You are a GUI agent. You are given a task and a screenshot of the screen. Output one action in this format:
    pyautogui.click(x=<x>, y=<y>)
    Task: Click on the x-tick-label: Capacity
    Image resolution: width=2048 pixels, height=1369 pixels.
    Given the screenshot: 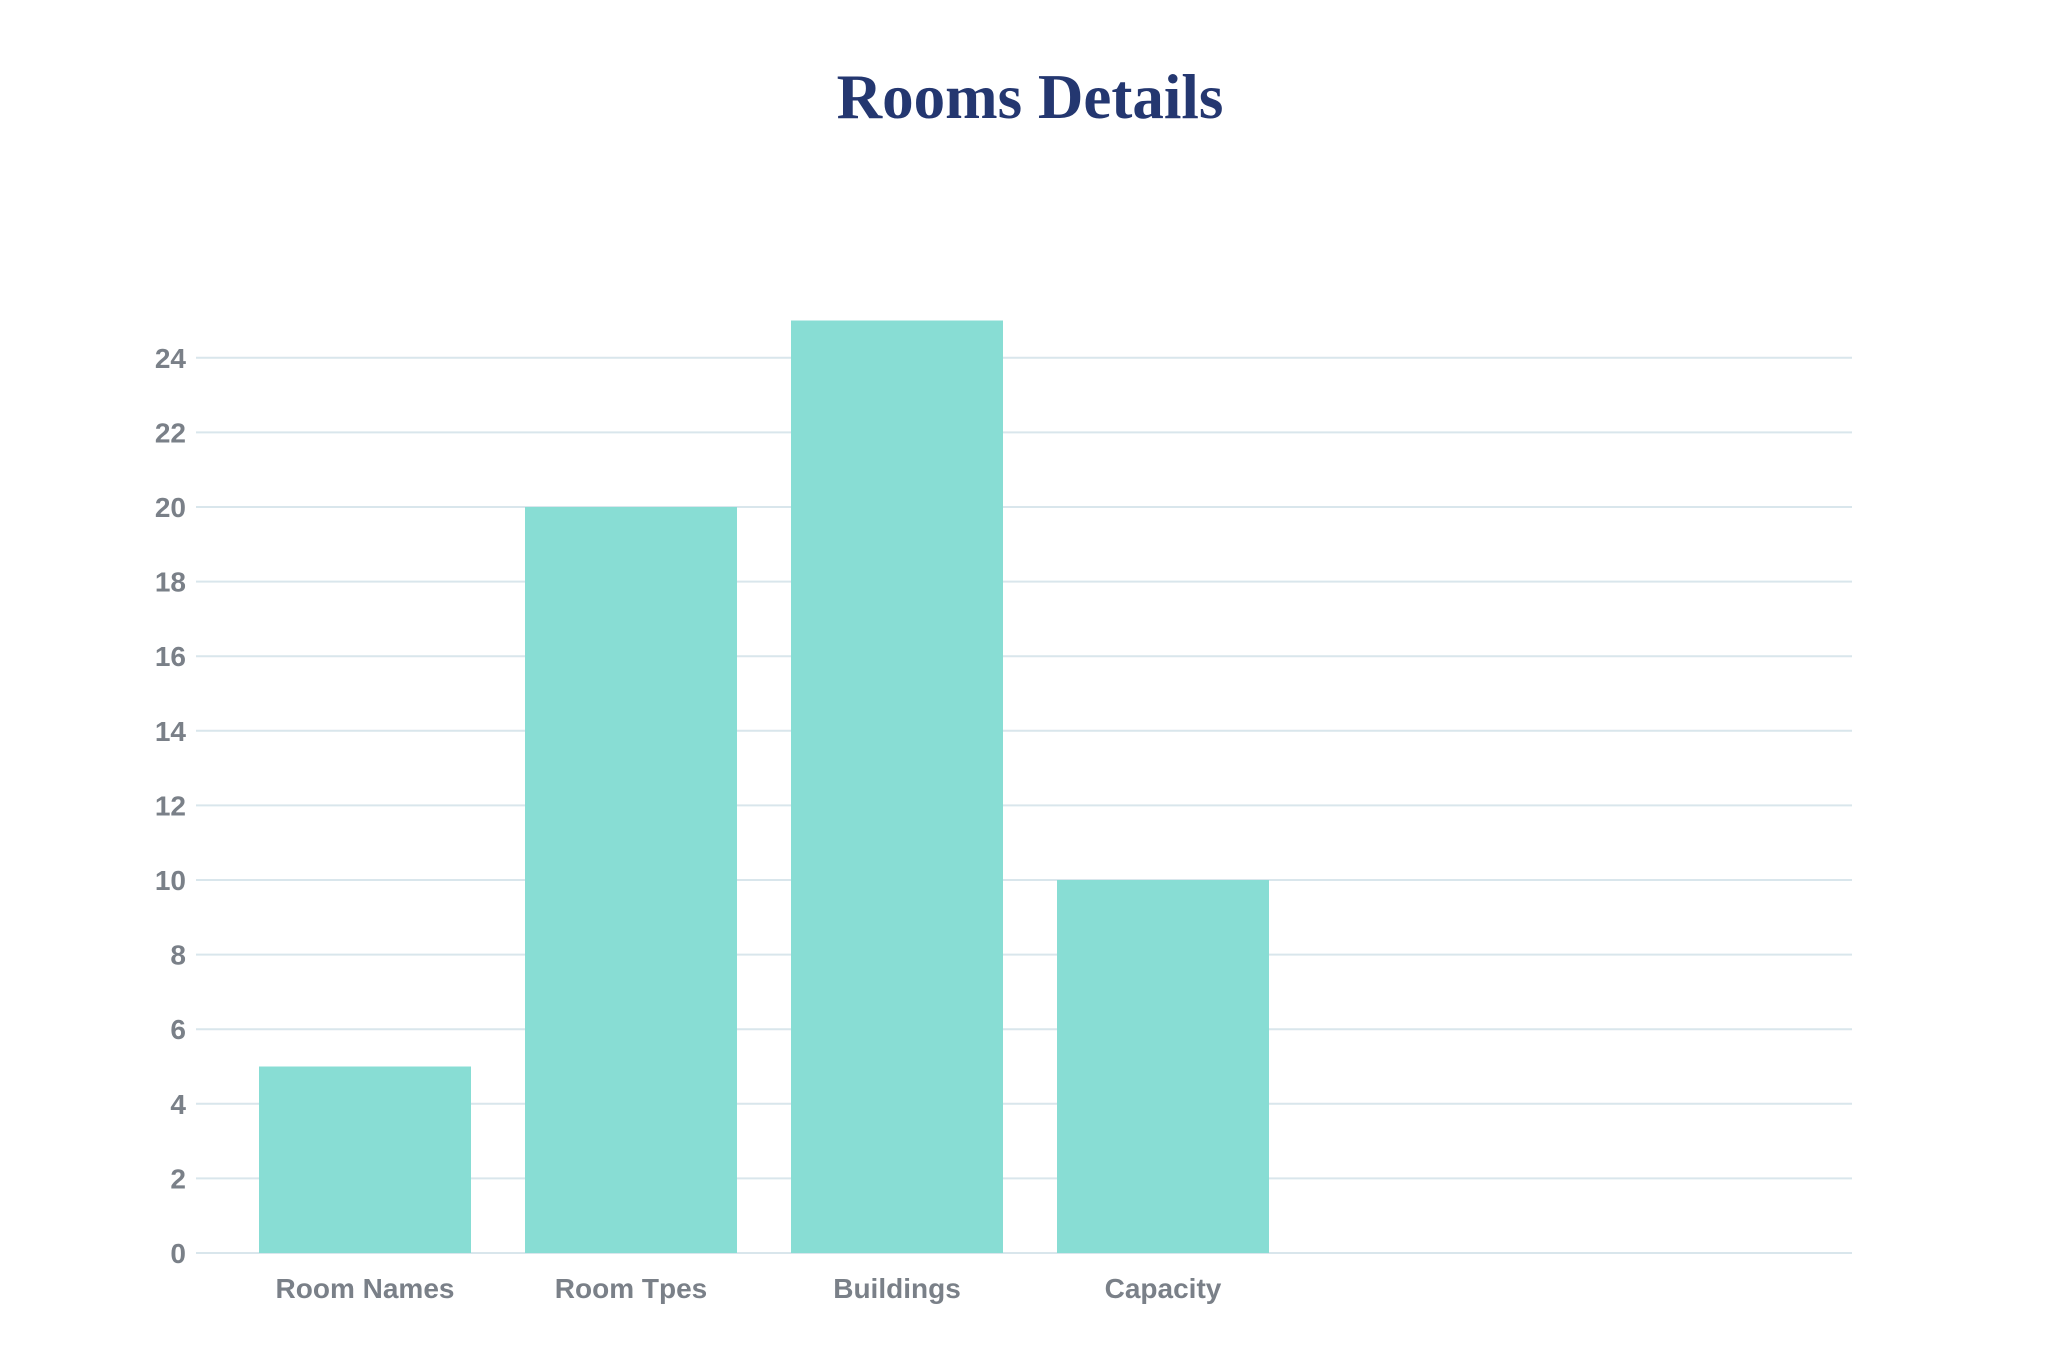 What is the action you would take?
    pyautogui.click(x=1163, y=1288)
    